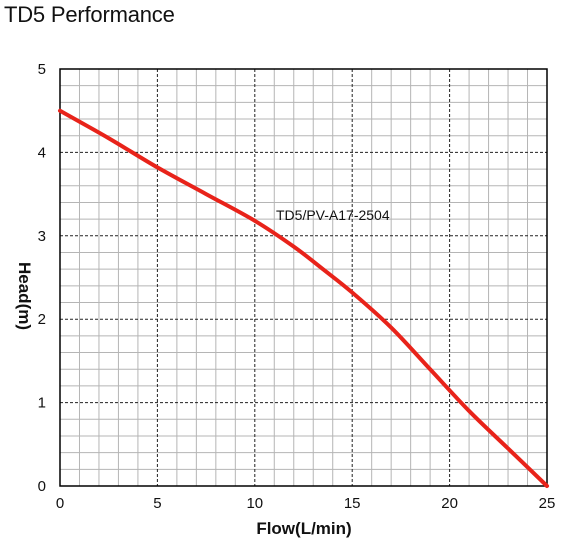  I want to click on x-tick-label: 0, so click(60, 503).